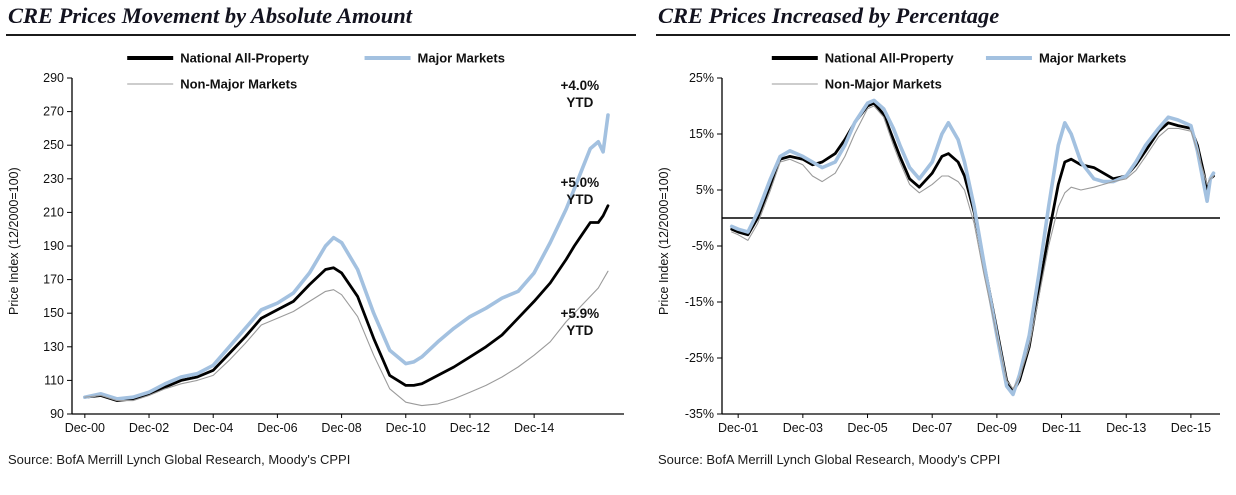 Image resolution: width=1236 pixels, height=495 pixels. Describe the element at coordinates (53, 179) in the screenshot. I see `y-tick-label: 230` at that location.